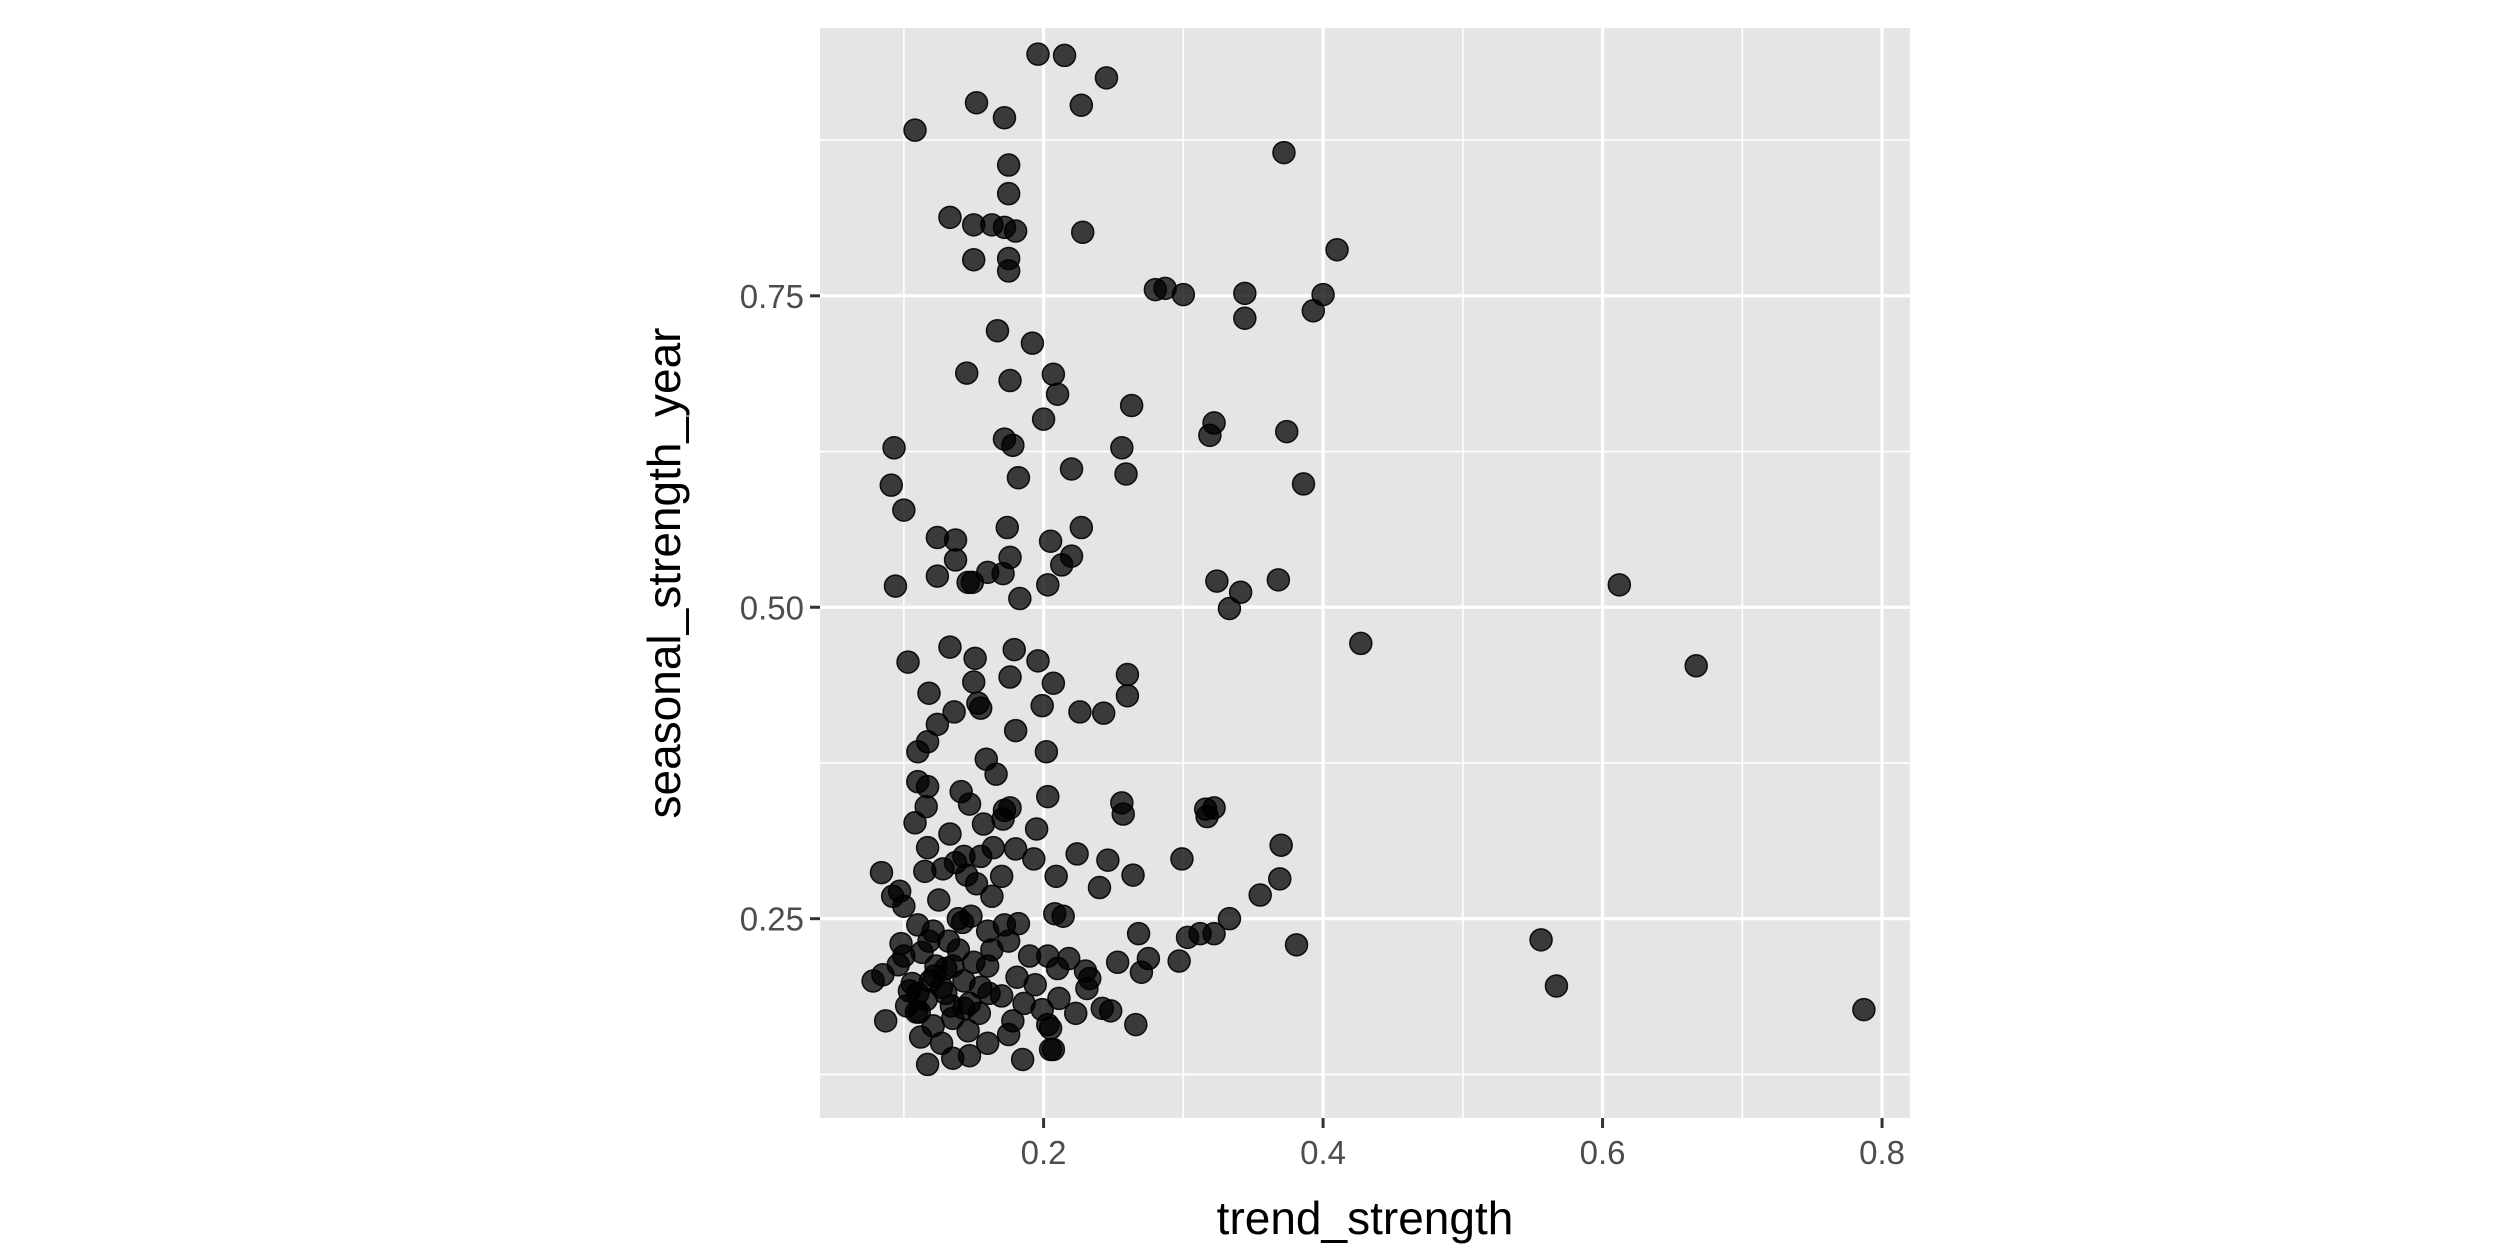  Describe the element at coordinates (1044, 1152) in the screenshot. I see `x-tick-label: 0.2` at that location.